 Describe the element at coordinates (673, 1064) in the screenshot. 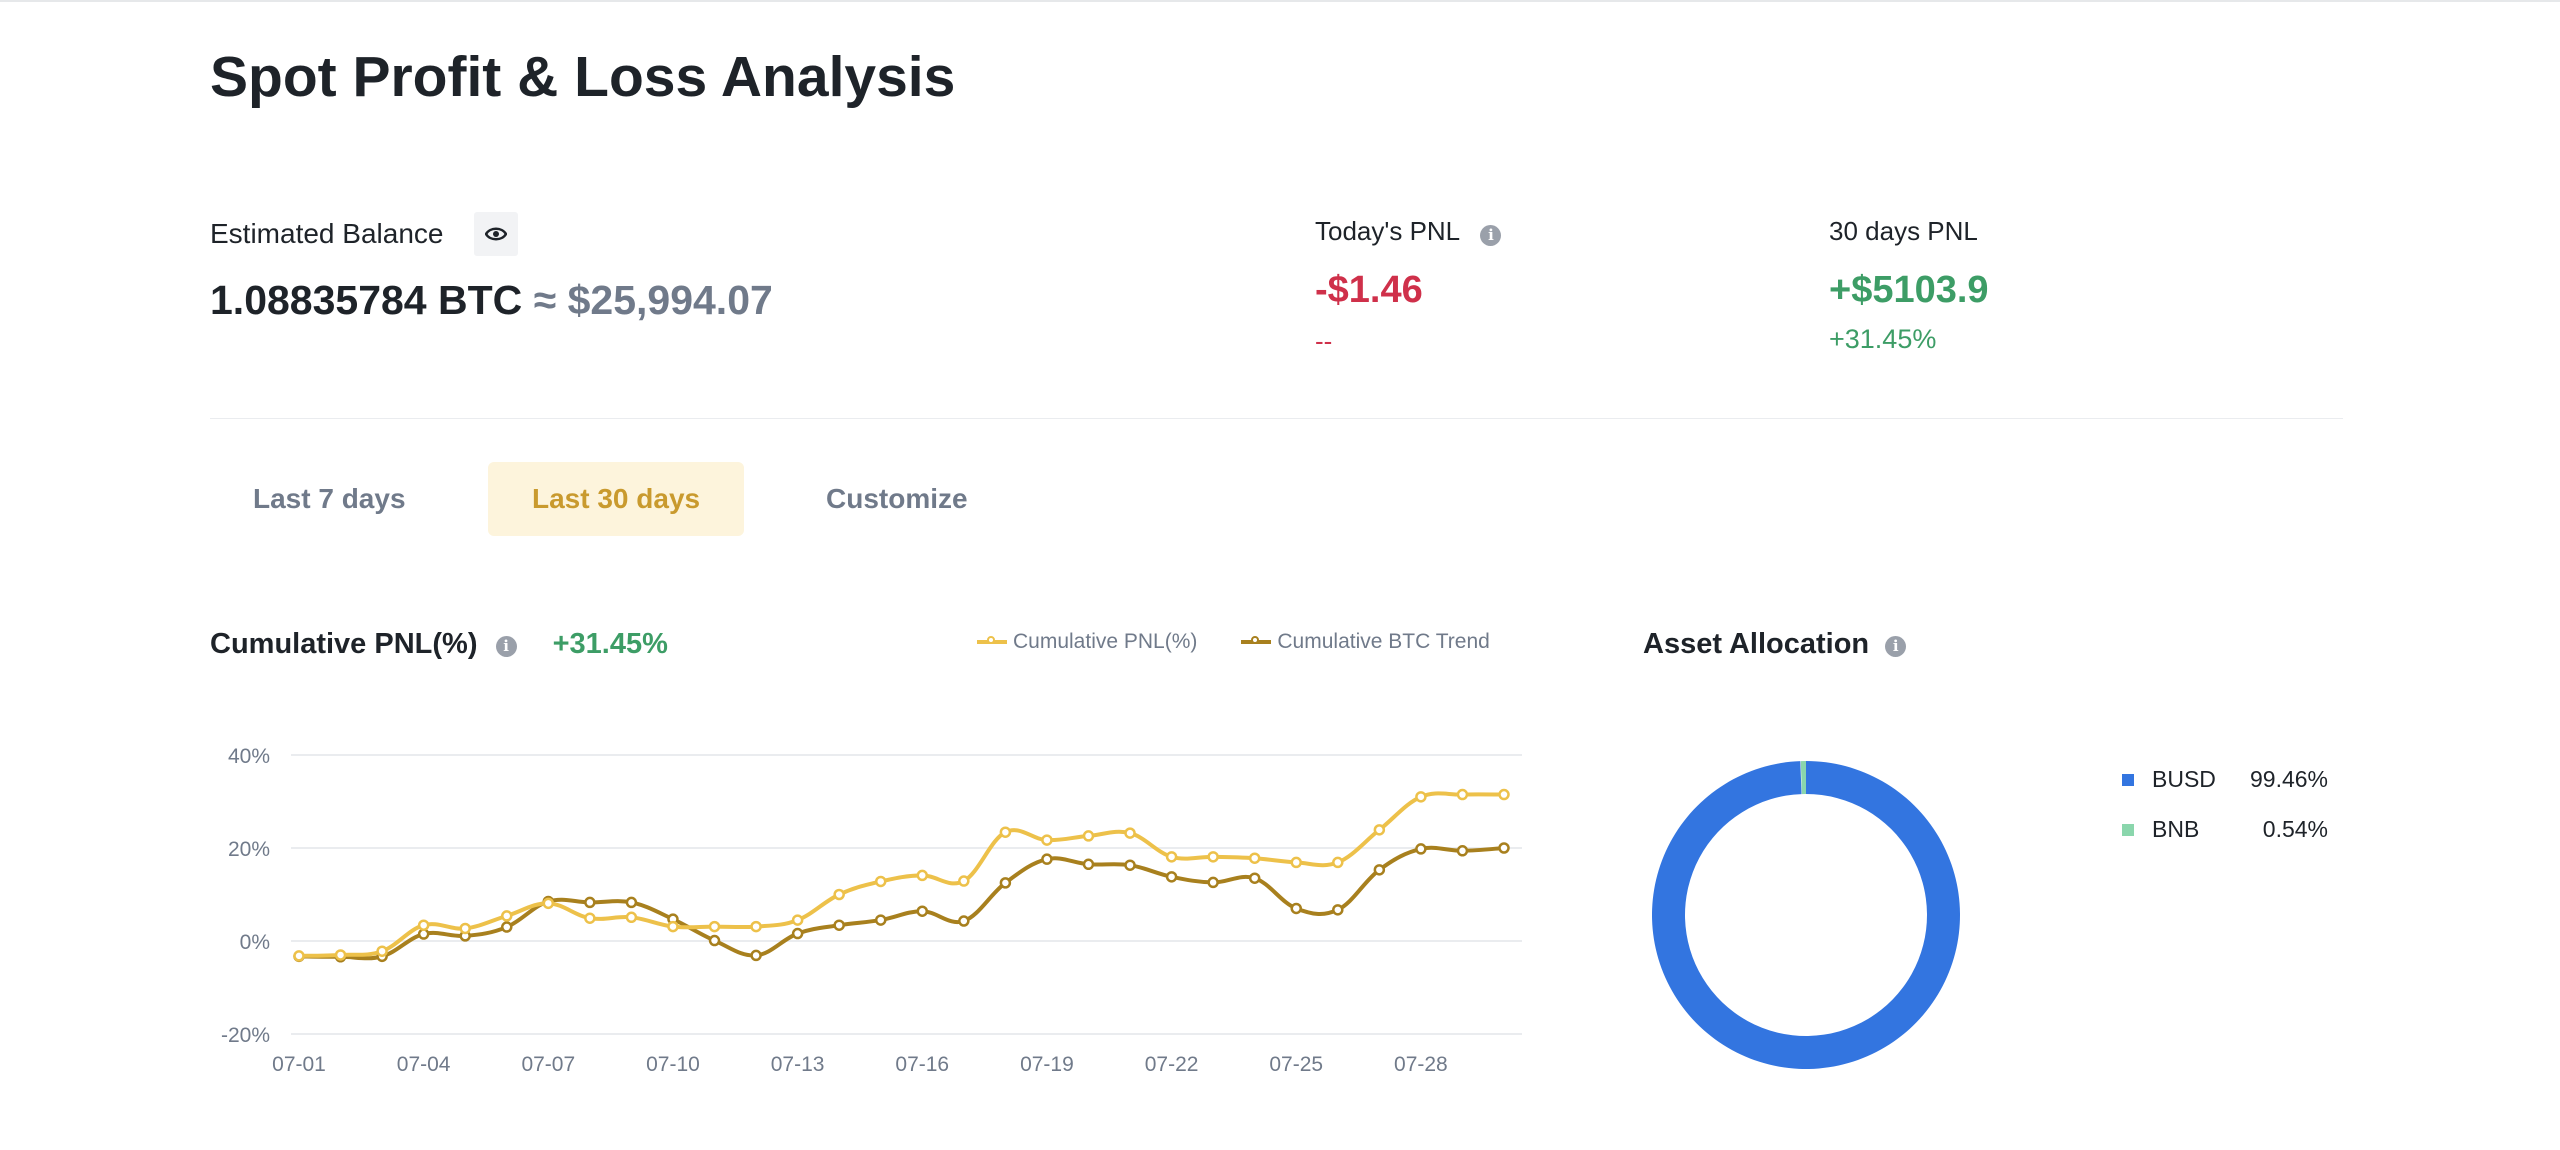

I see `x-tick-label: 07-10` at that location.